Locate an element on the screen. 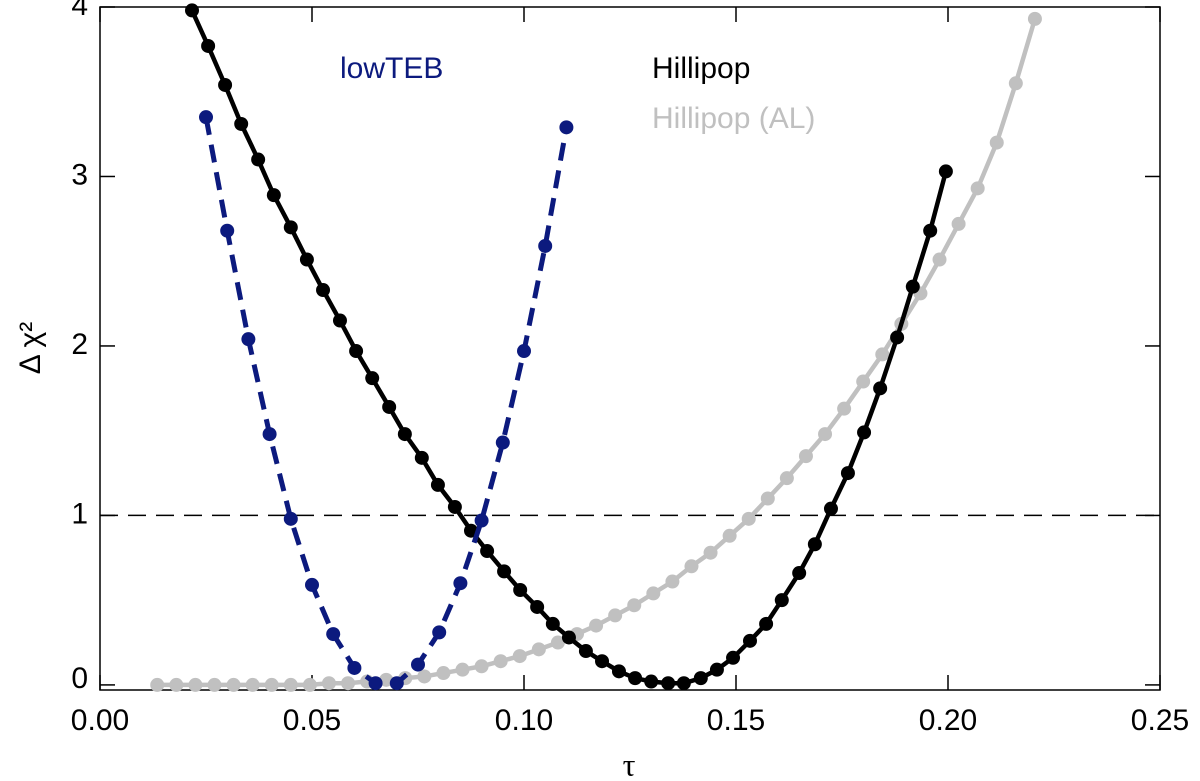 This screenshot has width=1200, height=781. x-tick-label: 0.20 is located at coordinates (948, 720).